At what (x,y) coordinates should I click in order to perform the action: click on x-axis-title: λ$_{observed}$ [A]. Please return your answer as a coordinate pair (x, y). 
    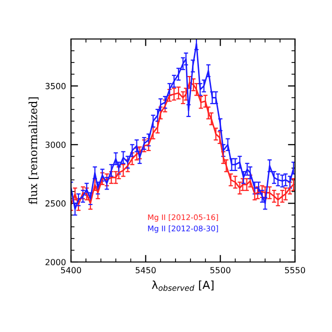
    Looking at the image, I should click on (183, 285).